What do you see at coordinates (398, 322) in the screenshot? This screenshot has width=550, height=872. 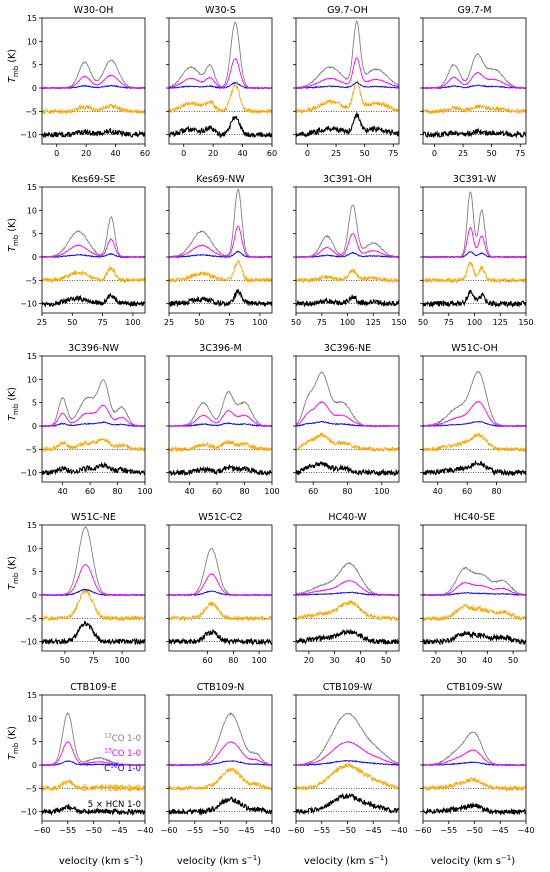 I see `x-tick-label: 150` at bounding box center [398, 322].